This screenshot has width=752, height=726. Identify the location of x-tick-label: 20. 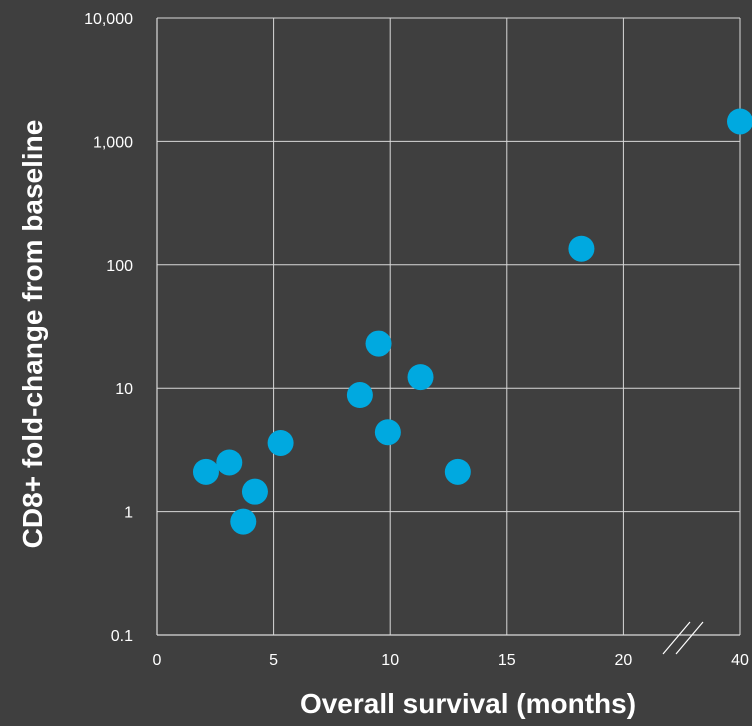
(624, 660).